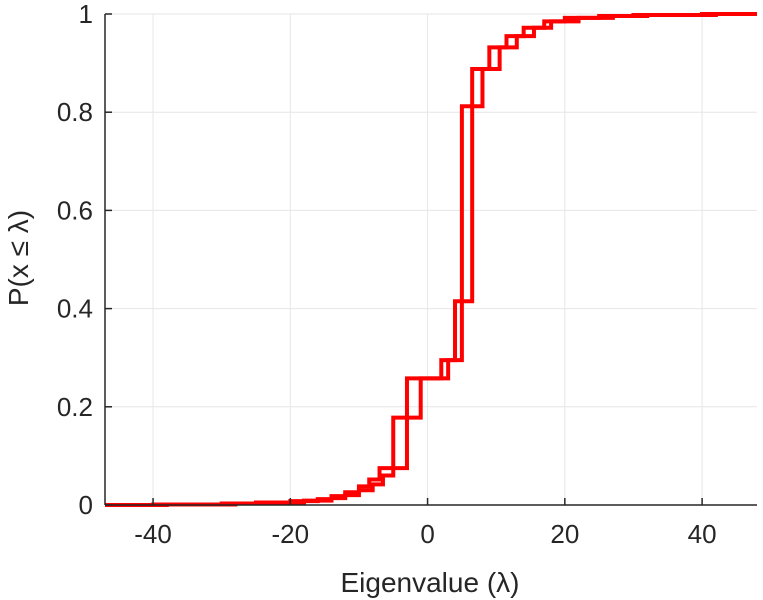 This screenshot has height=600, width=763. What do you see at coordinates (75, 309) in the screenshot?
I see `y-tick-label: 0.4` at bounding box center [75, 309].